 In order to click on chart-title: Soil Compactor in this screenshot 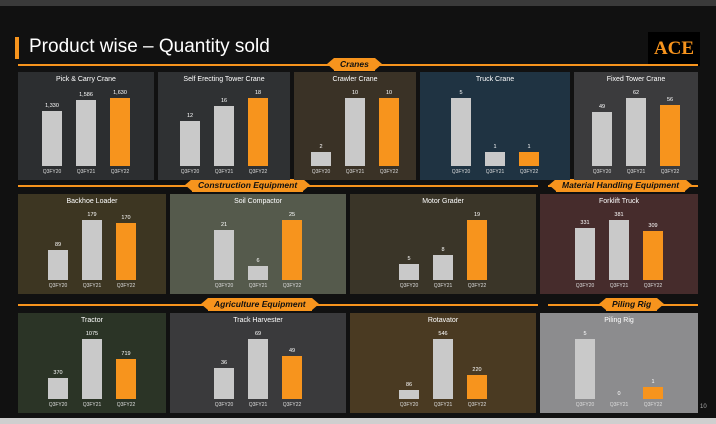, I will do `click(258, 201)`.